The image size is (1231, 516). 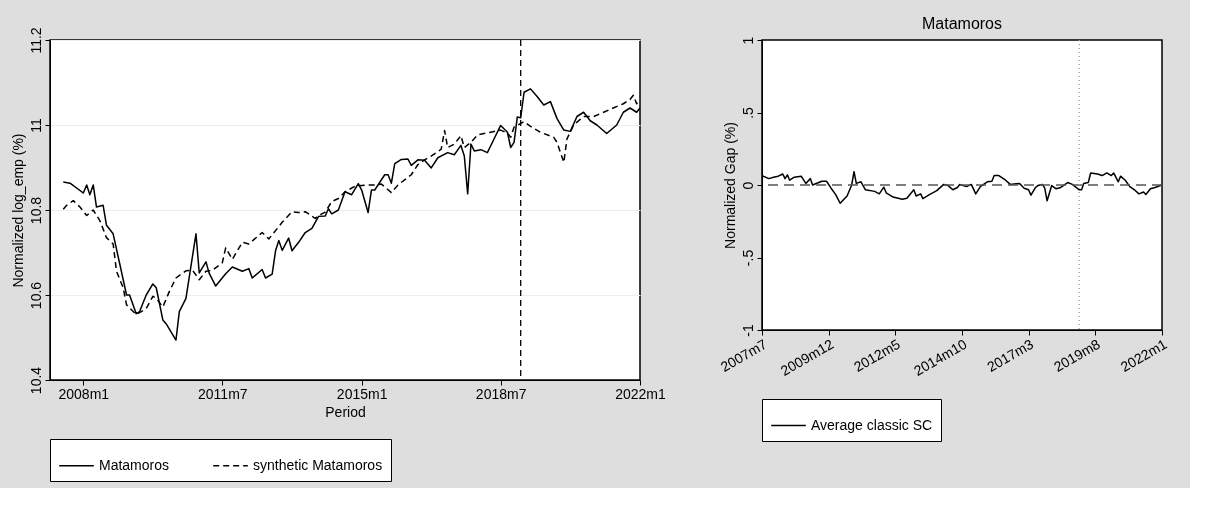 What do you see at coordinates (35, 40) in the screenshot?
I see `y-tick-label: 11.2` at bounding box center [35, 40].